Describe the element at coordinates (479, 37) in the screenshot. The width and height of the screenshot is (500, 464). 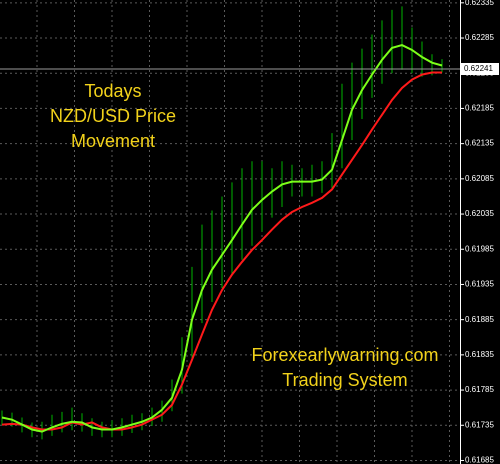
I see `y-tick-label: 0.62285` at that location.